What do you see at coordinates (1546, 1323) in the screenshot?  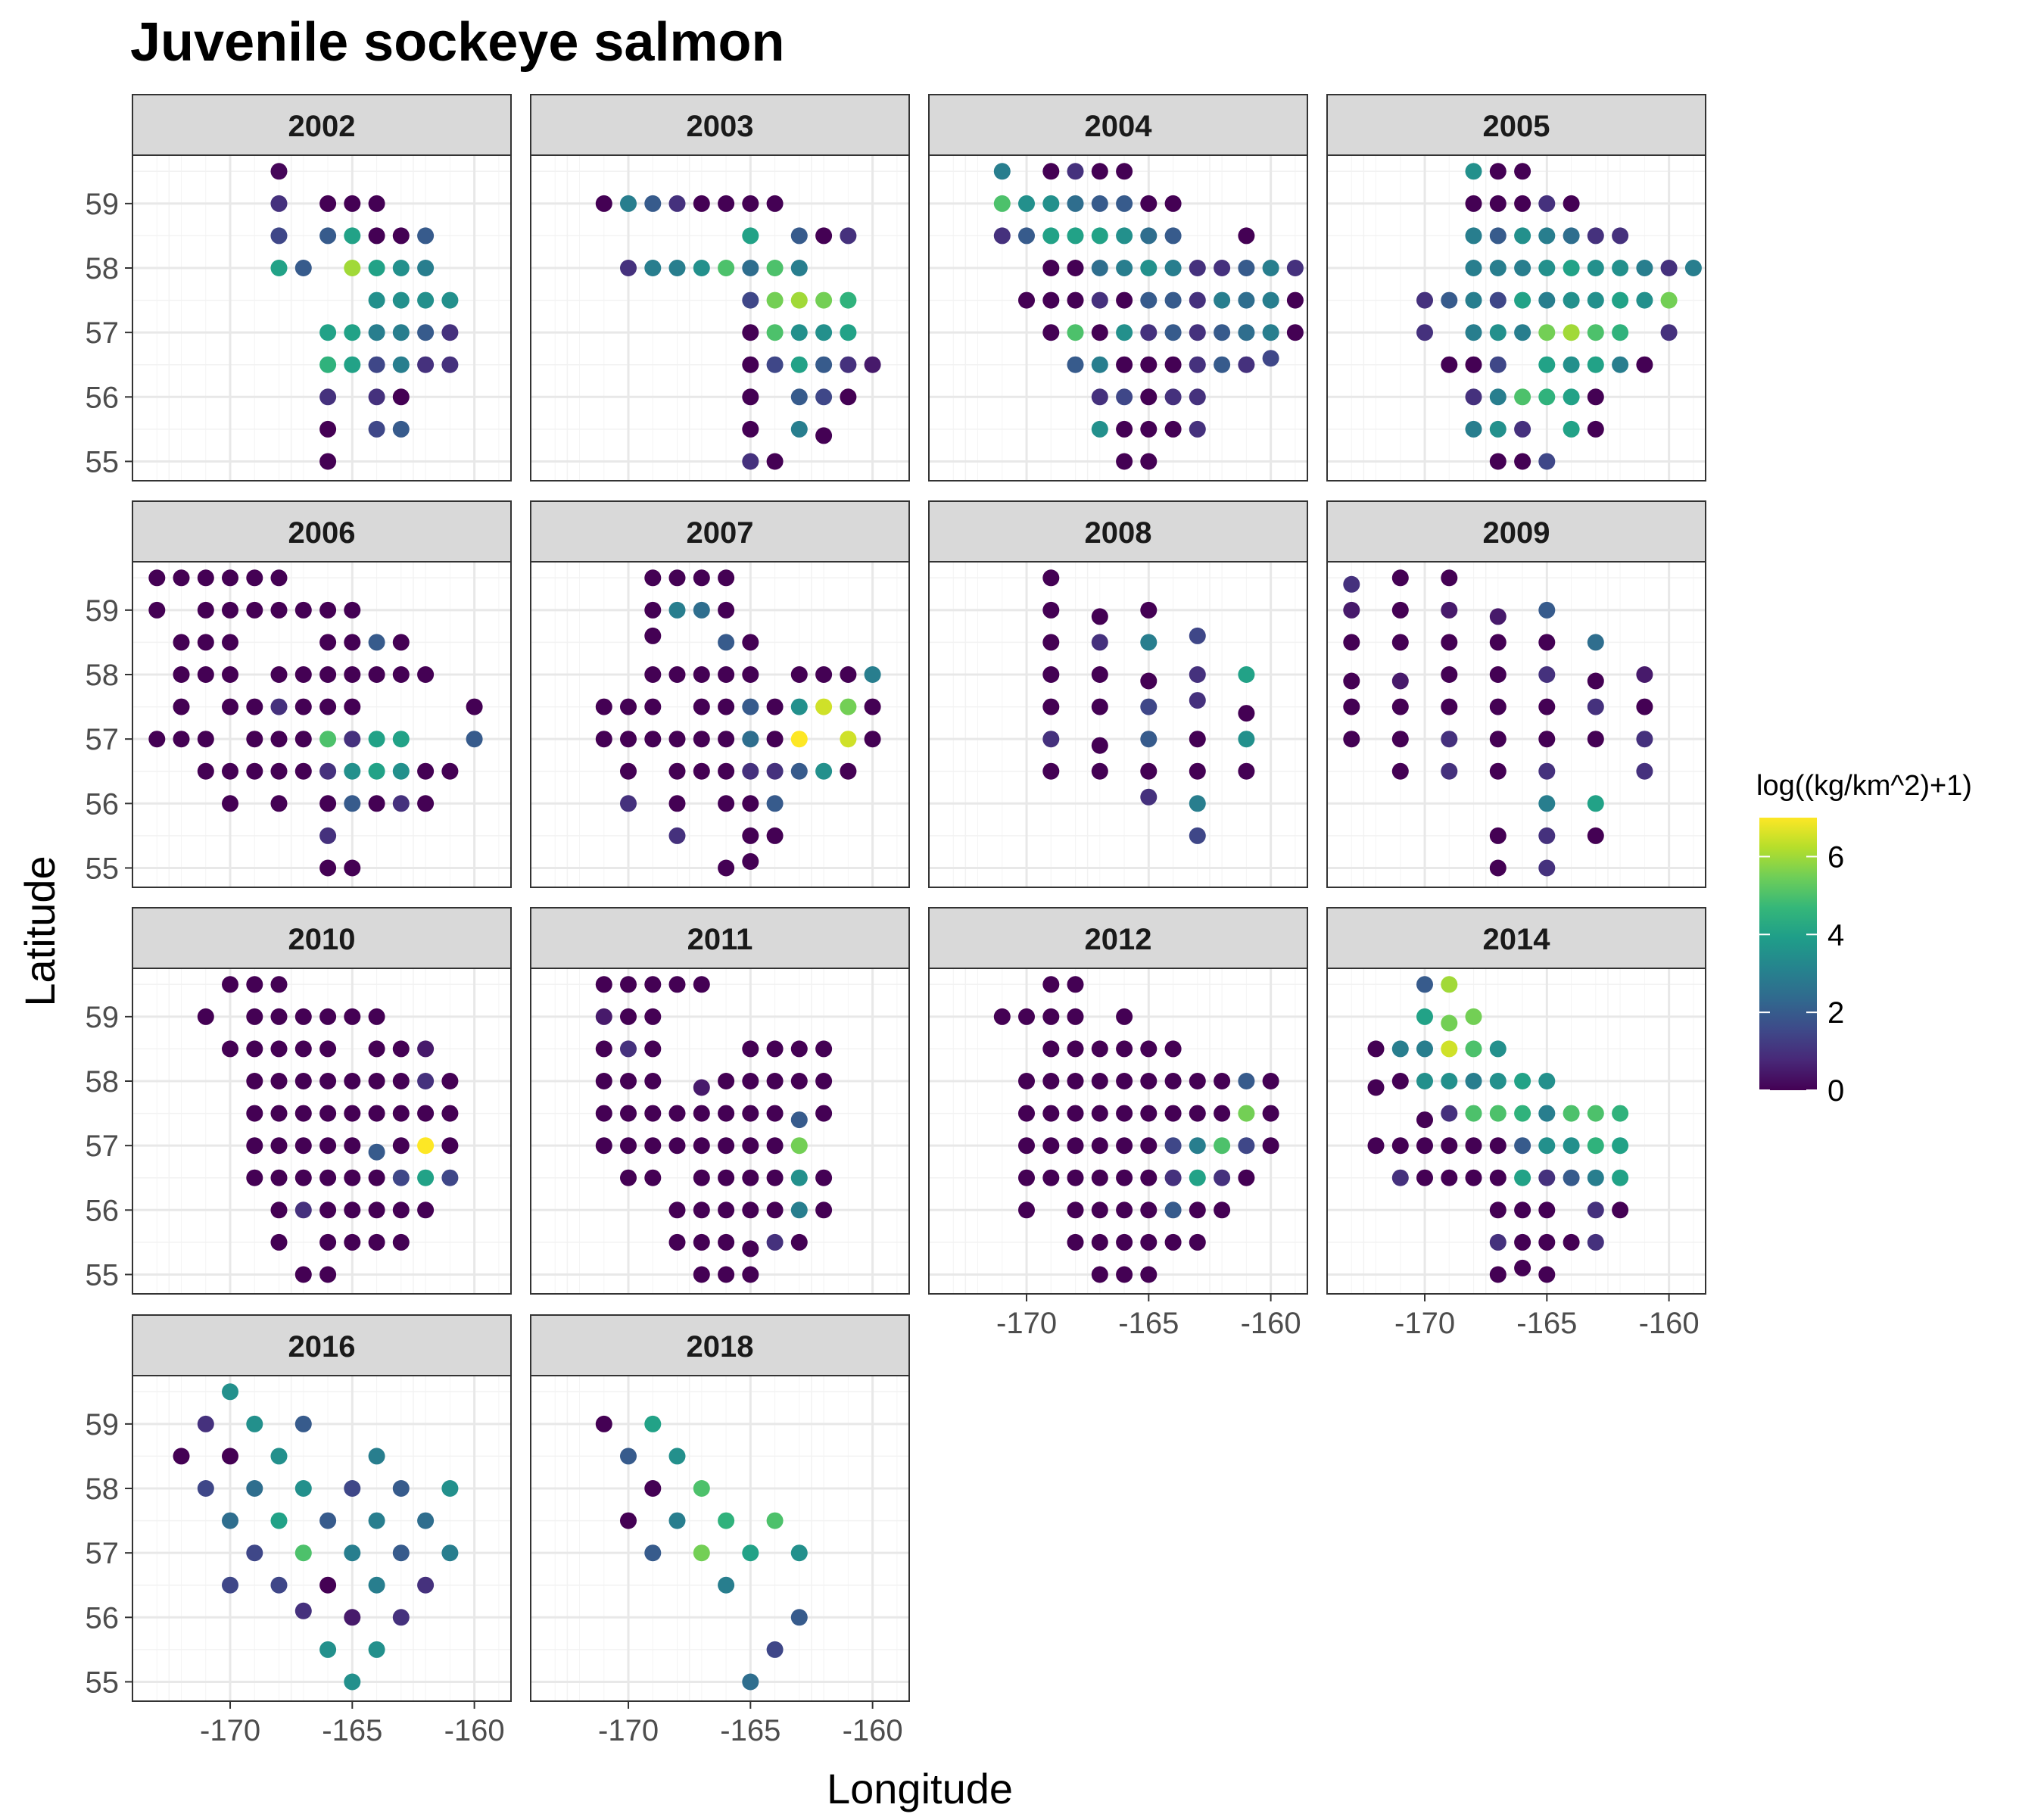 I see `x-tick-label: -165` at bounding box center [1546, 1323].